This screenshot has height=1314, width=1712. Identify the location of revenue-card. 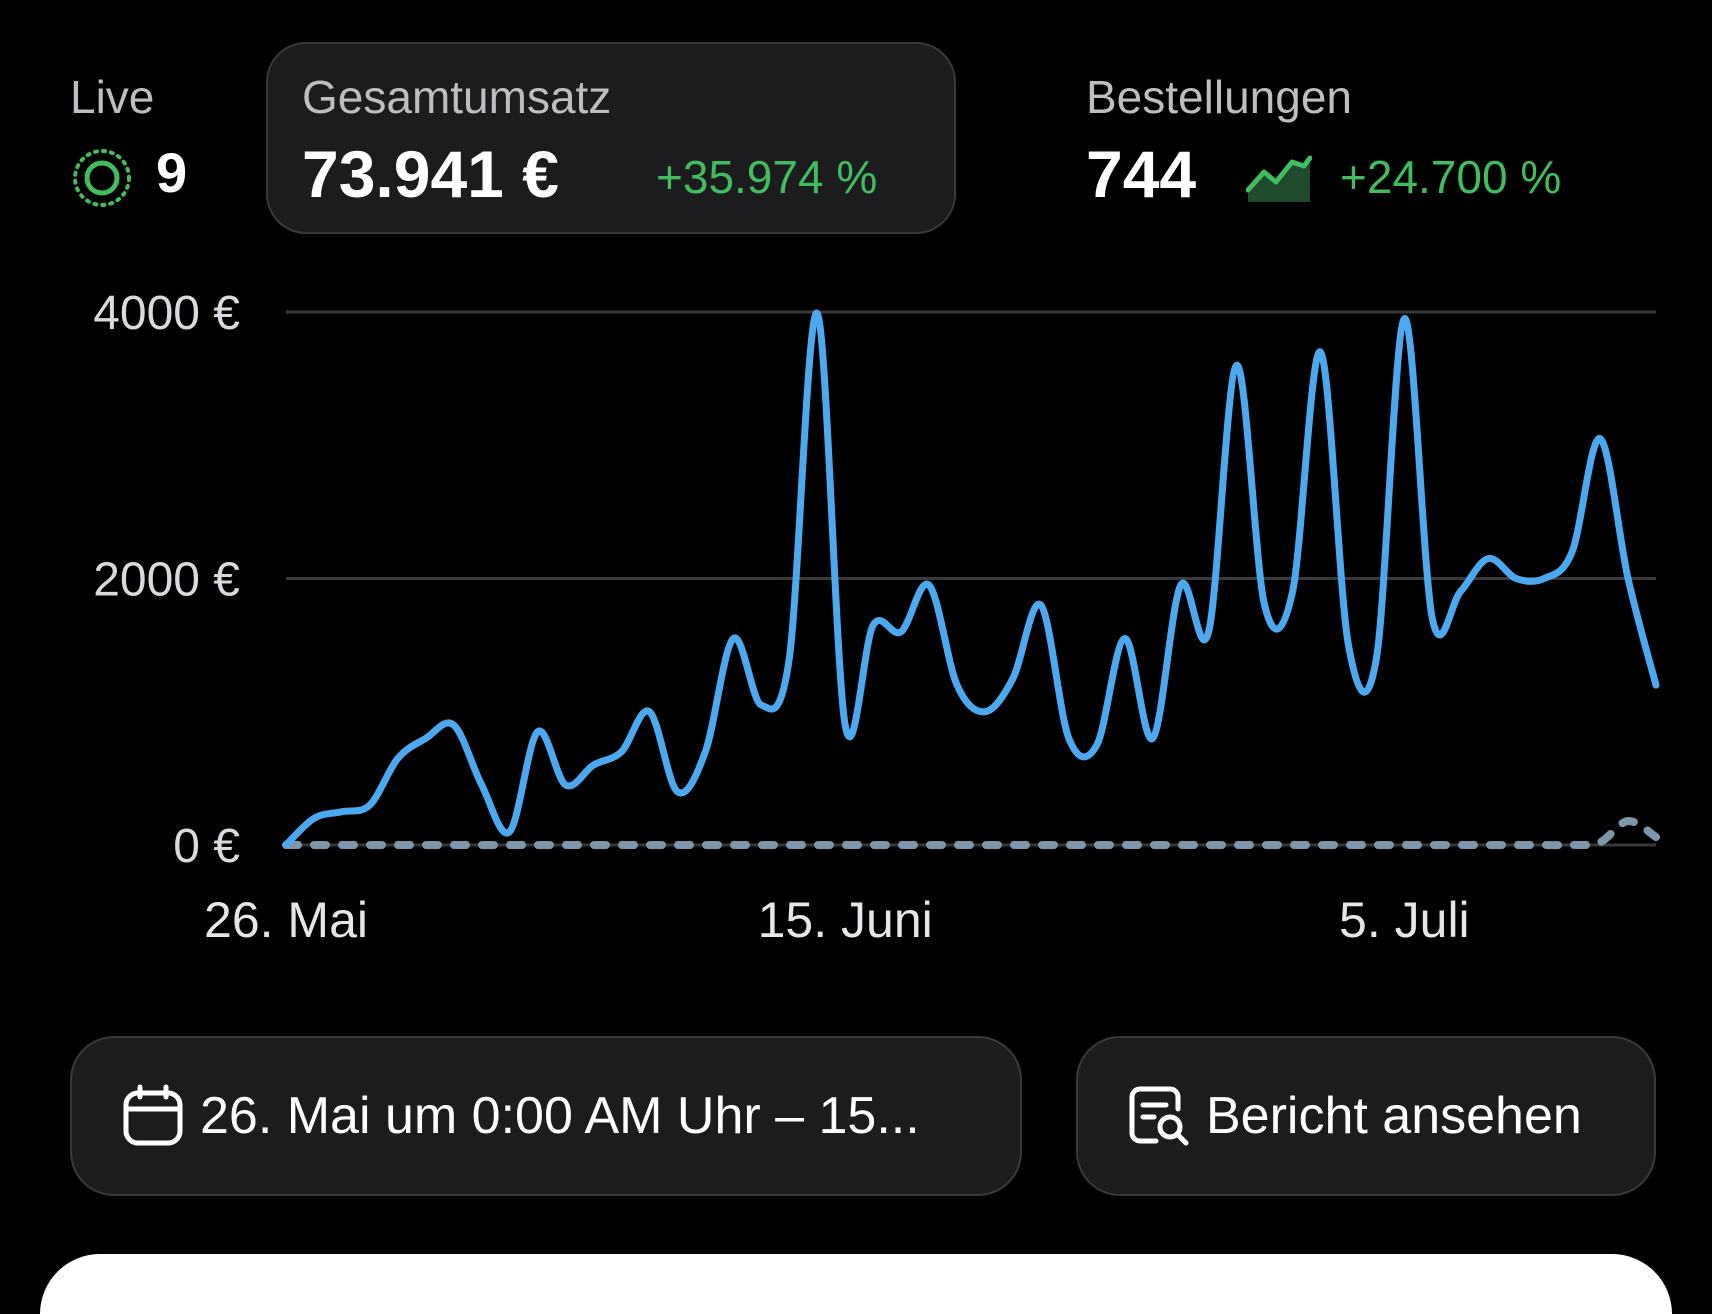
(611, 138).